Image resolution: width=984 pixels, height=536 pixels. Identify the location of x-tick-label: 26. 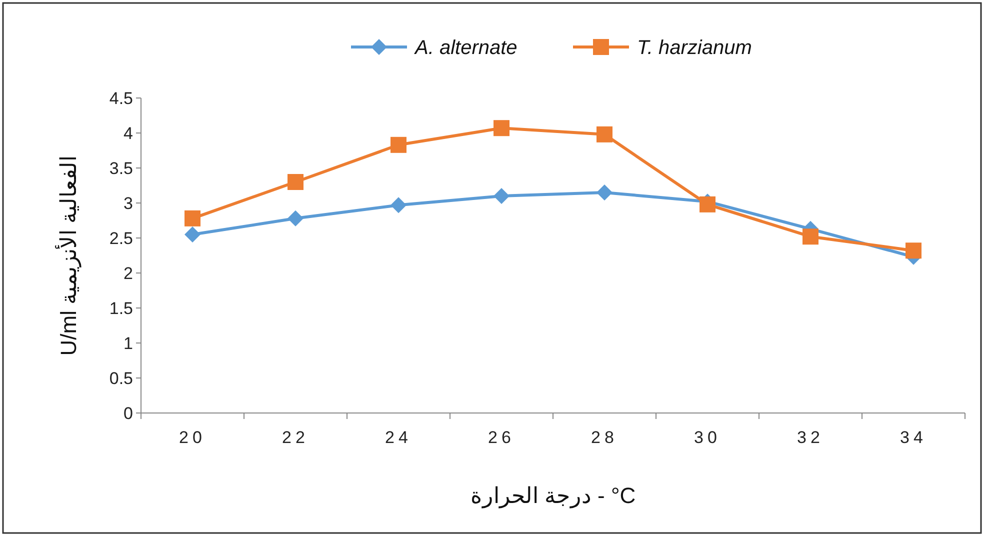
(501, 437).